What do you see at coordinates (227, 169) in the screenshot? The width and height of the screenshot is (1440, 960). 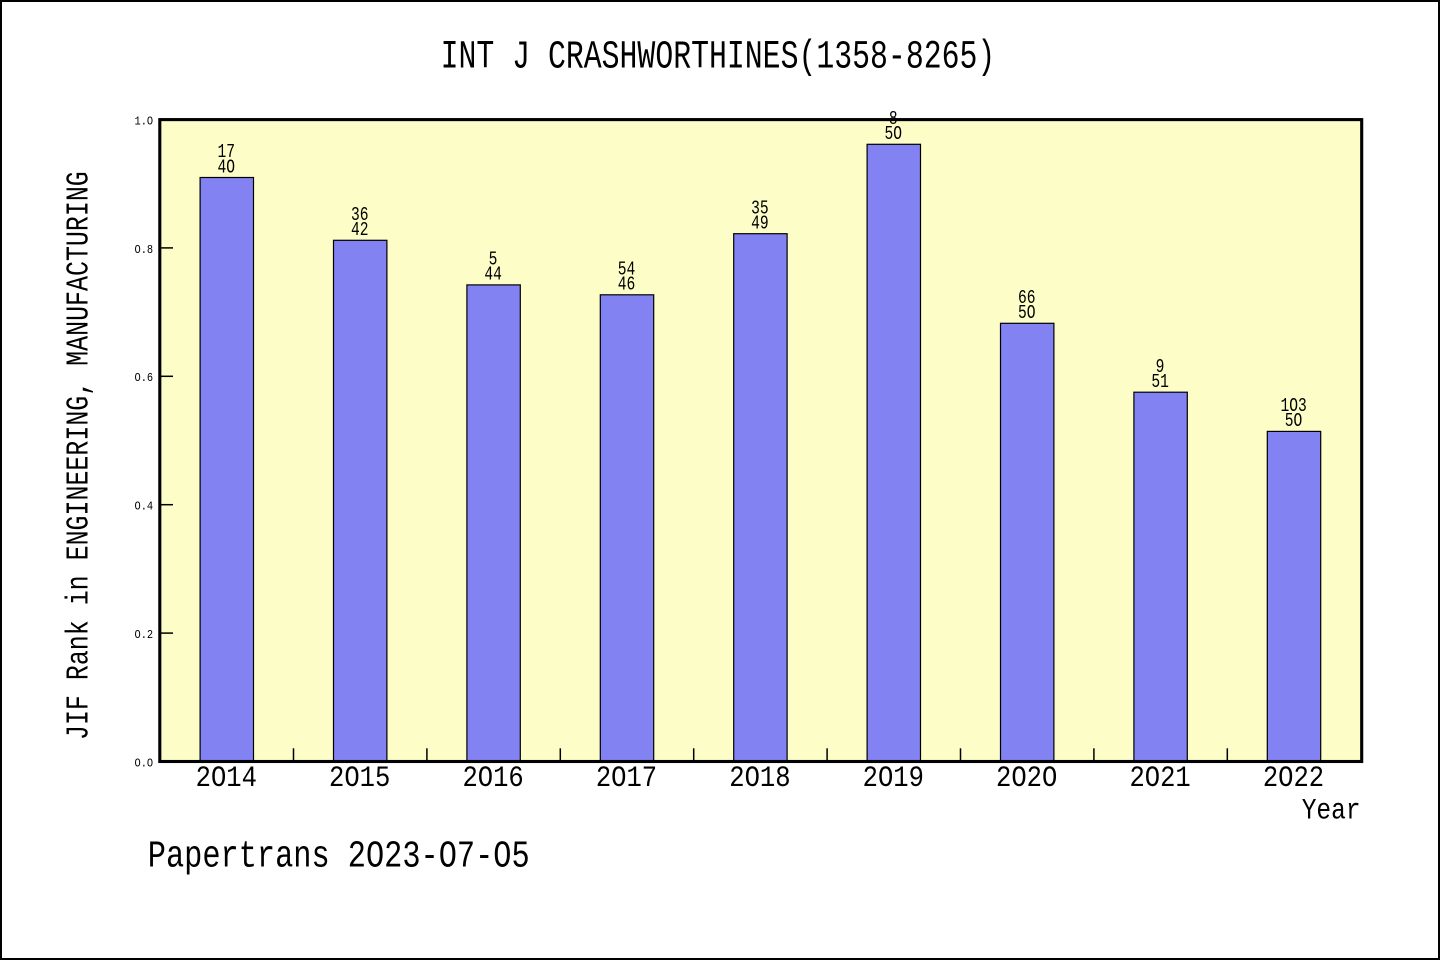 I see `svg-text: 4O` at bounding box center [227, 169].